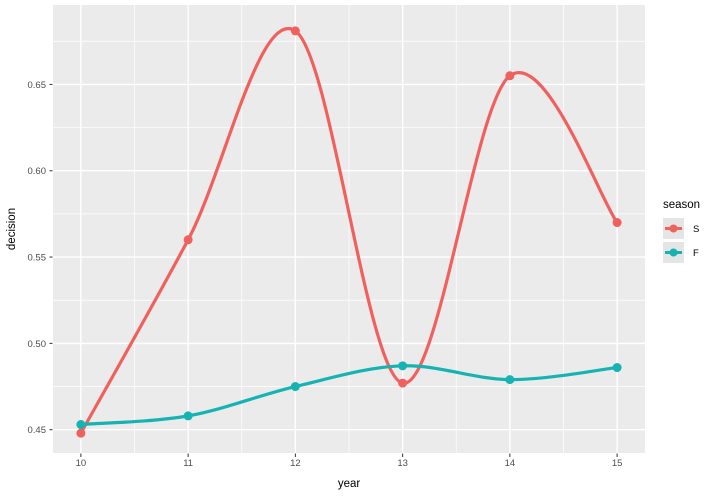 Image resolution: width=728 pixels, height=497 pixels. What do you see at coordinates (349, 395) in the screenshot?
I see `series-line-F` at bounding box center [349, 395].